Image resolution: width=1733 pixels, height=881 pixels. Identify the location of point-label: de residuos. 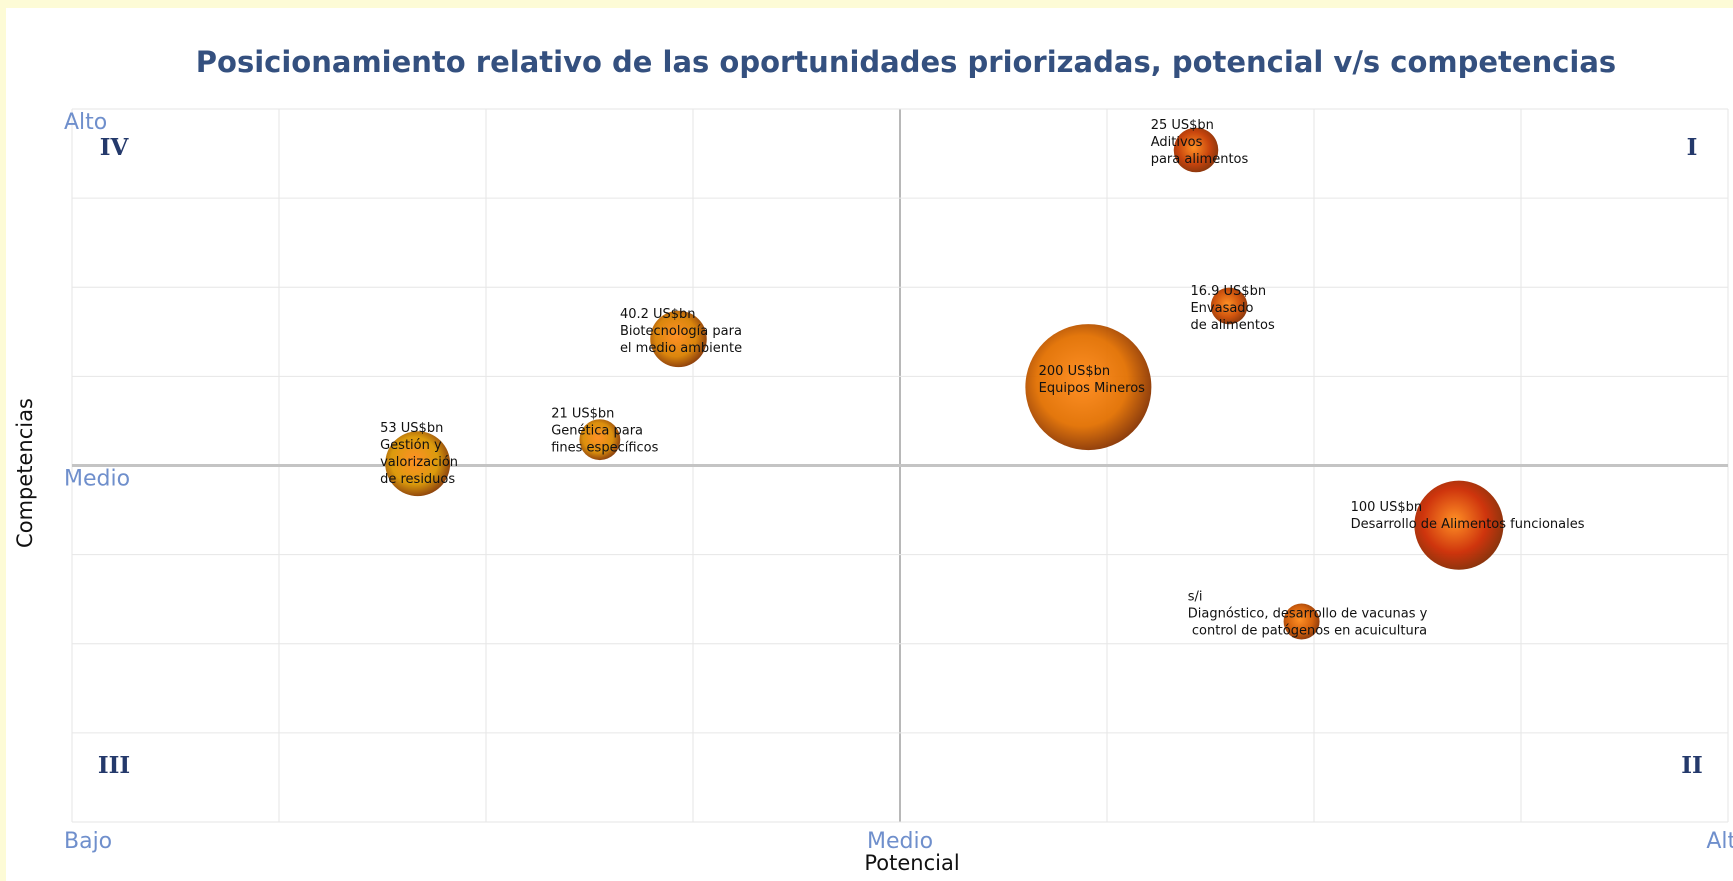
(417, 479).